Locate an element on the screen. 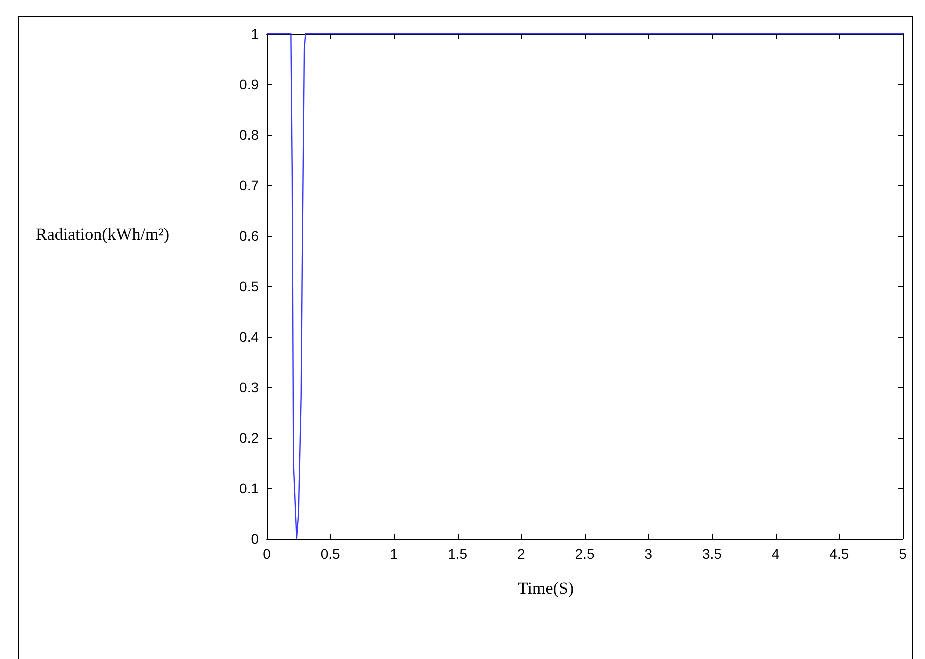 This screenshot has width=925, height=659. y-tick-label: 1 is located at coordinates (255, 34).